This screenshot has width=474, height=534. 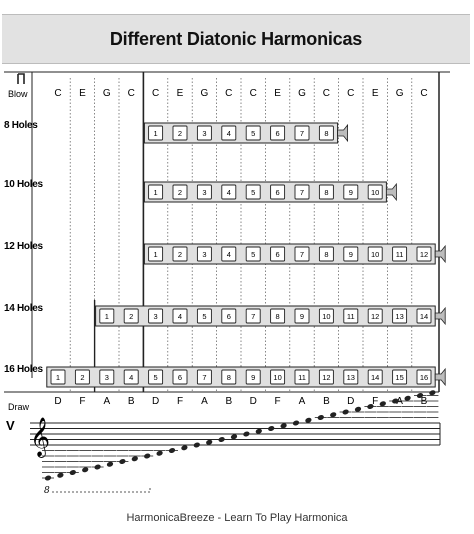 What do you see at coordinates (40, 437) in the screenshot?
I see `treble-clef-icon: 𝄞` at bounding box center [40, 437].